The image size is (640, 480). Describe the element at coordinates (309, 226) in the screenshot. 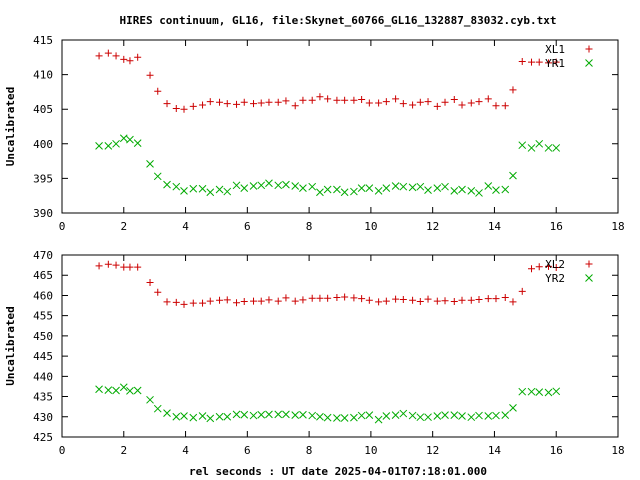

I see `x-tick-label: 8` at that location.